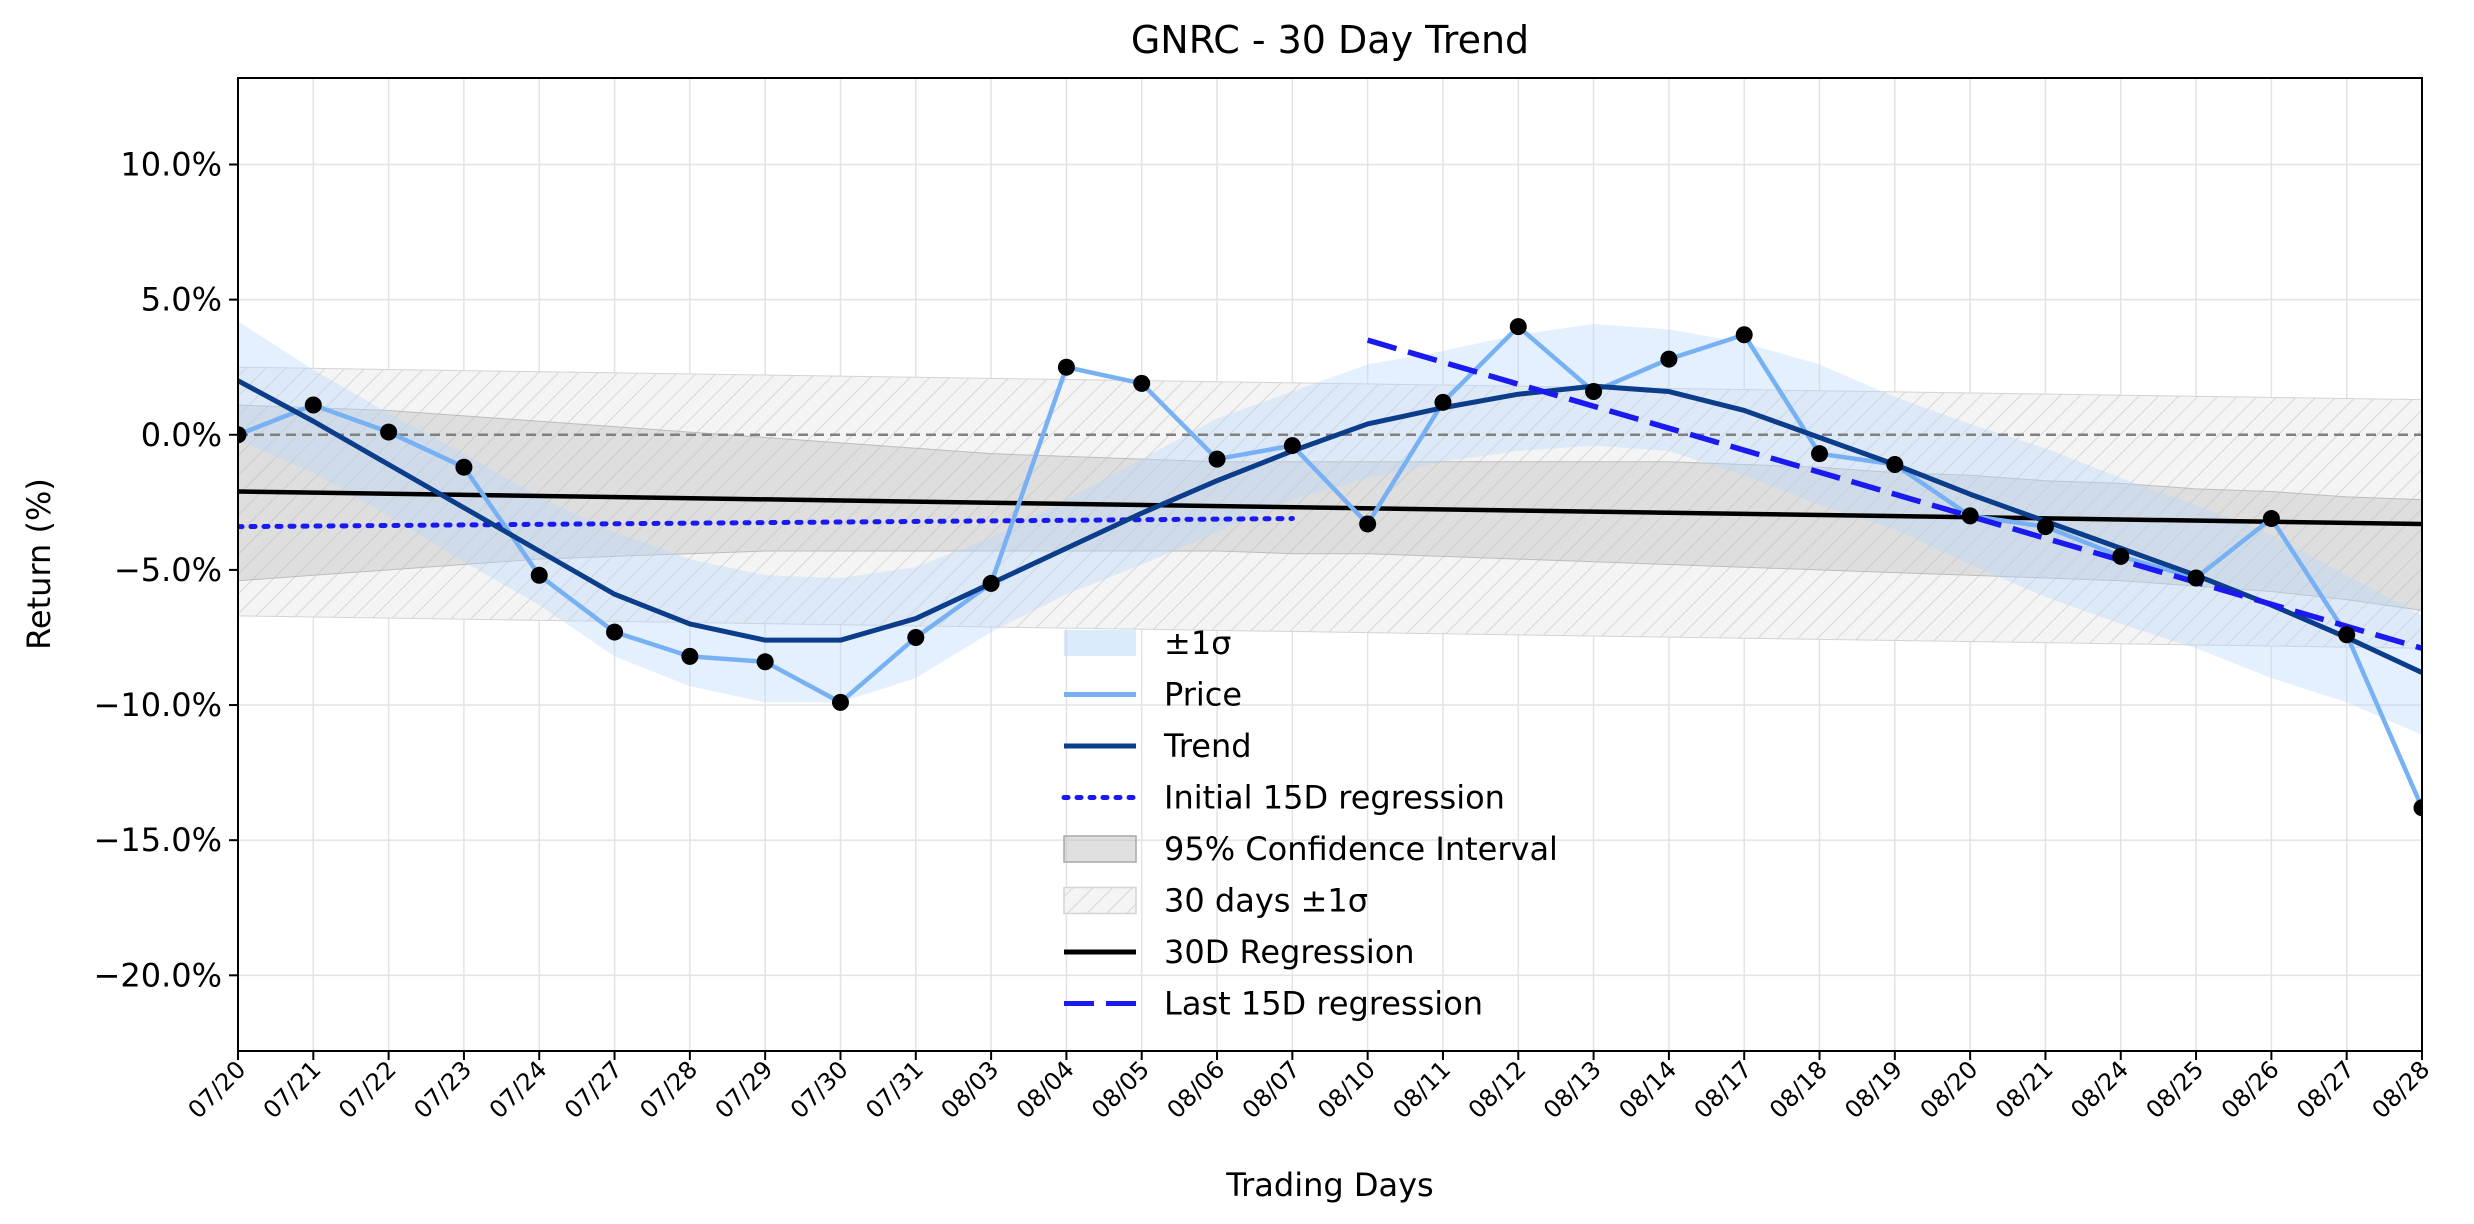 Image resolution: width=2474 pixels, height=1224 pixels. Describe the element at coordinates (2175, 1089) in the screenshot. I see `x-tick-label: 08/25` at that location.